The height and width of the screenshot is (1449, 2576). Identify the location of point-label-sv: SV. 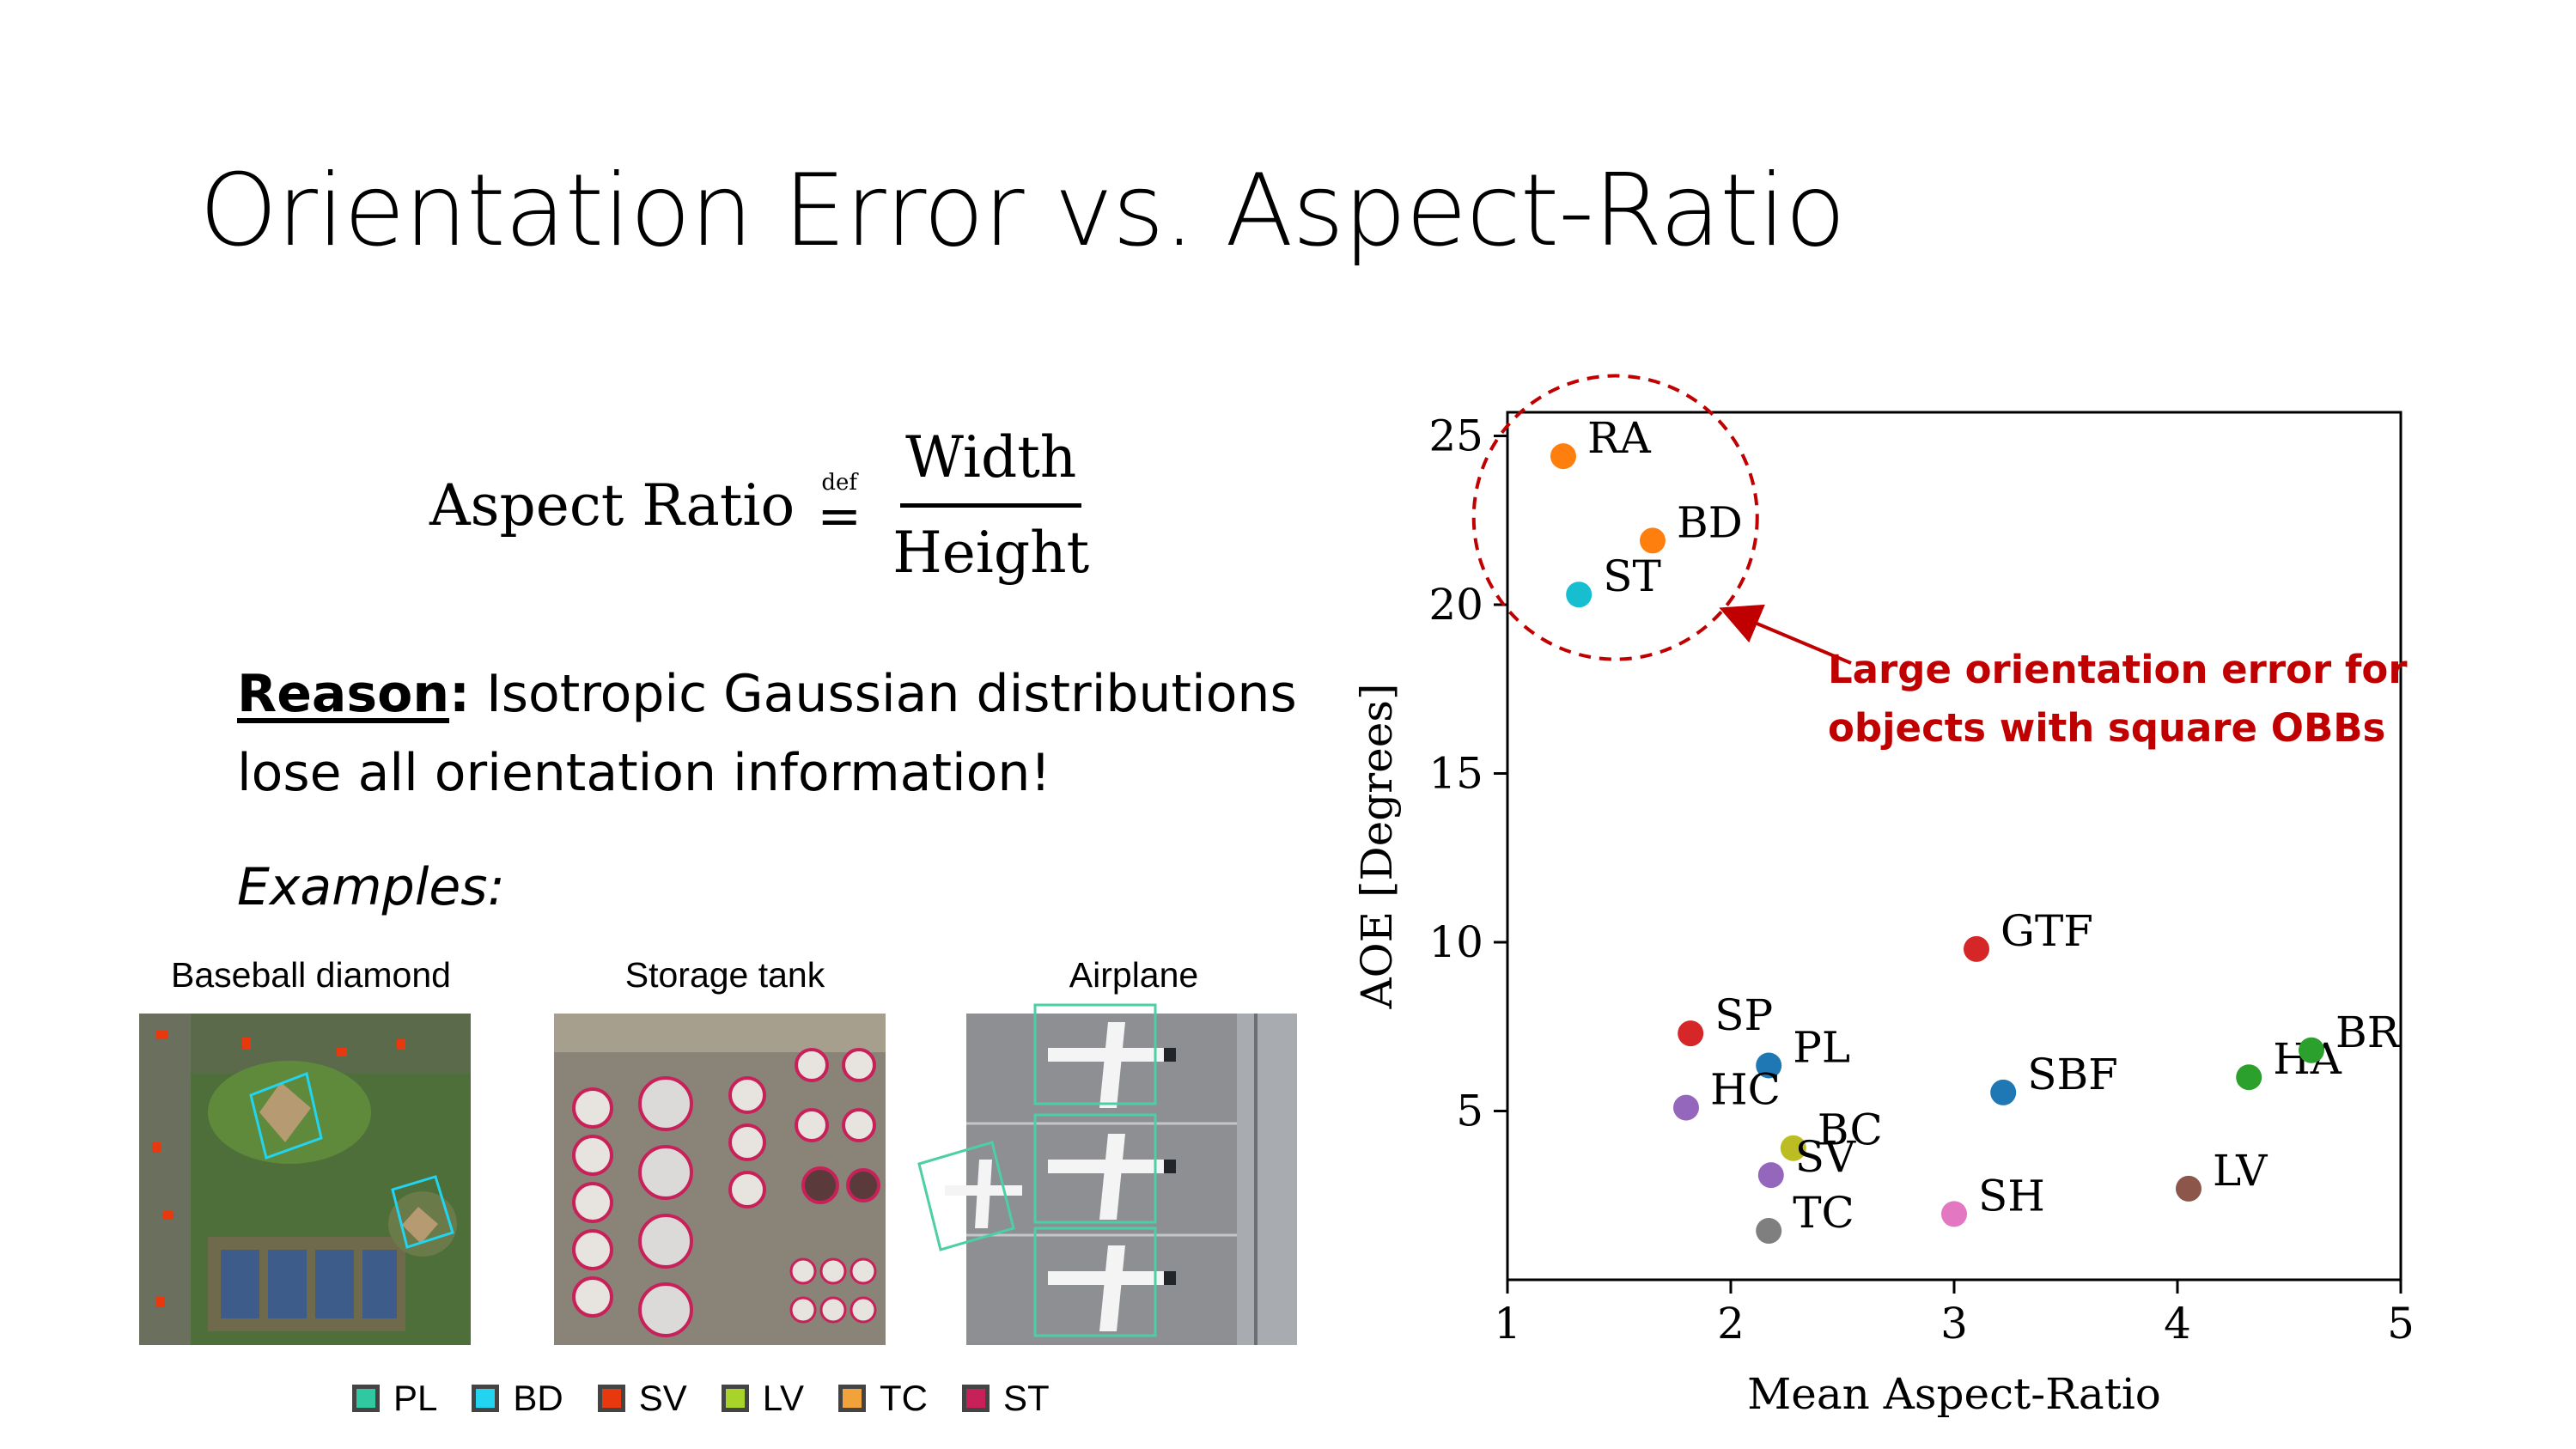
(1825, 1157).